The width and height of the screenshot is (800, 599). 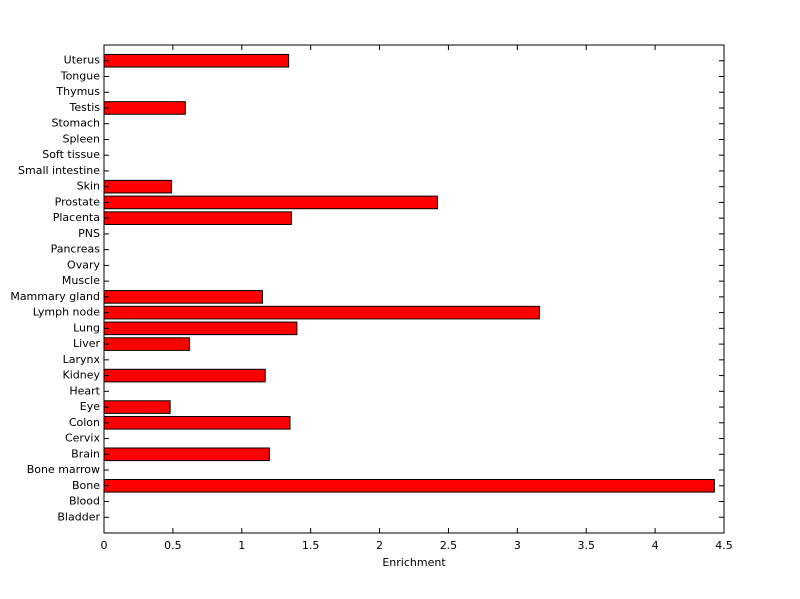 What do you see at coordinates (89, 233) in the screenshot?
I see `y-tick-label: PNS` at bounding box center [89, 233].